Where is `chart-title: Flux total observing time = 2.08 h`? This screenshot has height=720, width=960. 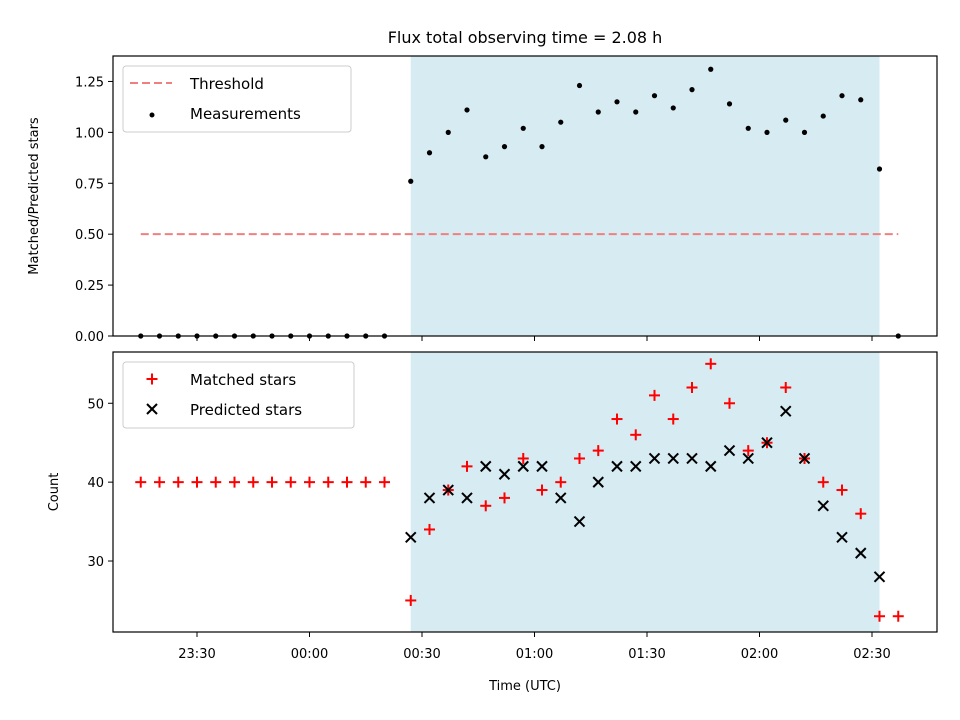 chart-title: Flux total observing time = 2.08 h is located at coordinates (525, 37).